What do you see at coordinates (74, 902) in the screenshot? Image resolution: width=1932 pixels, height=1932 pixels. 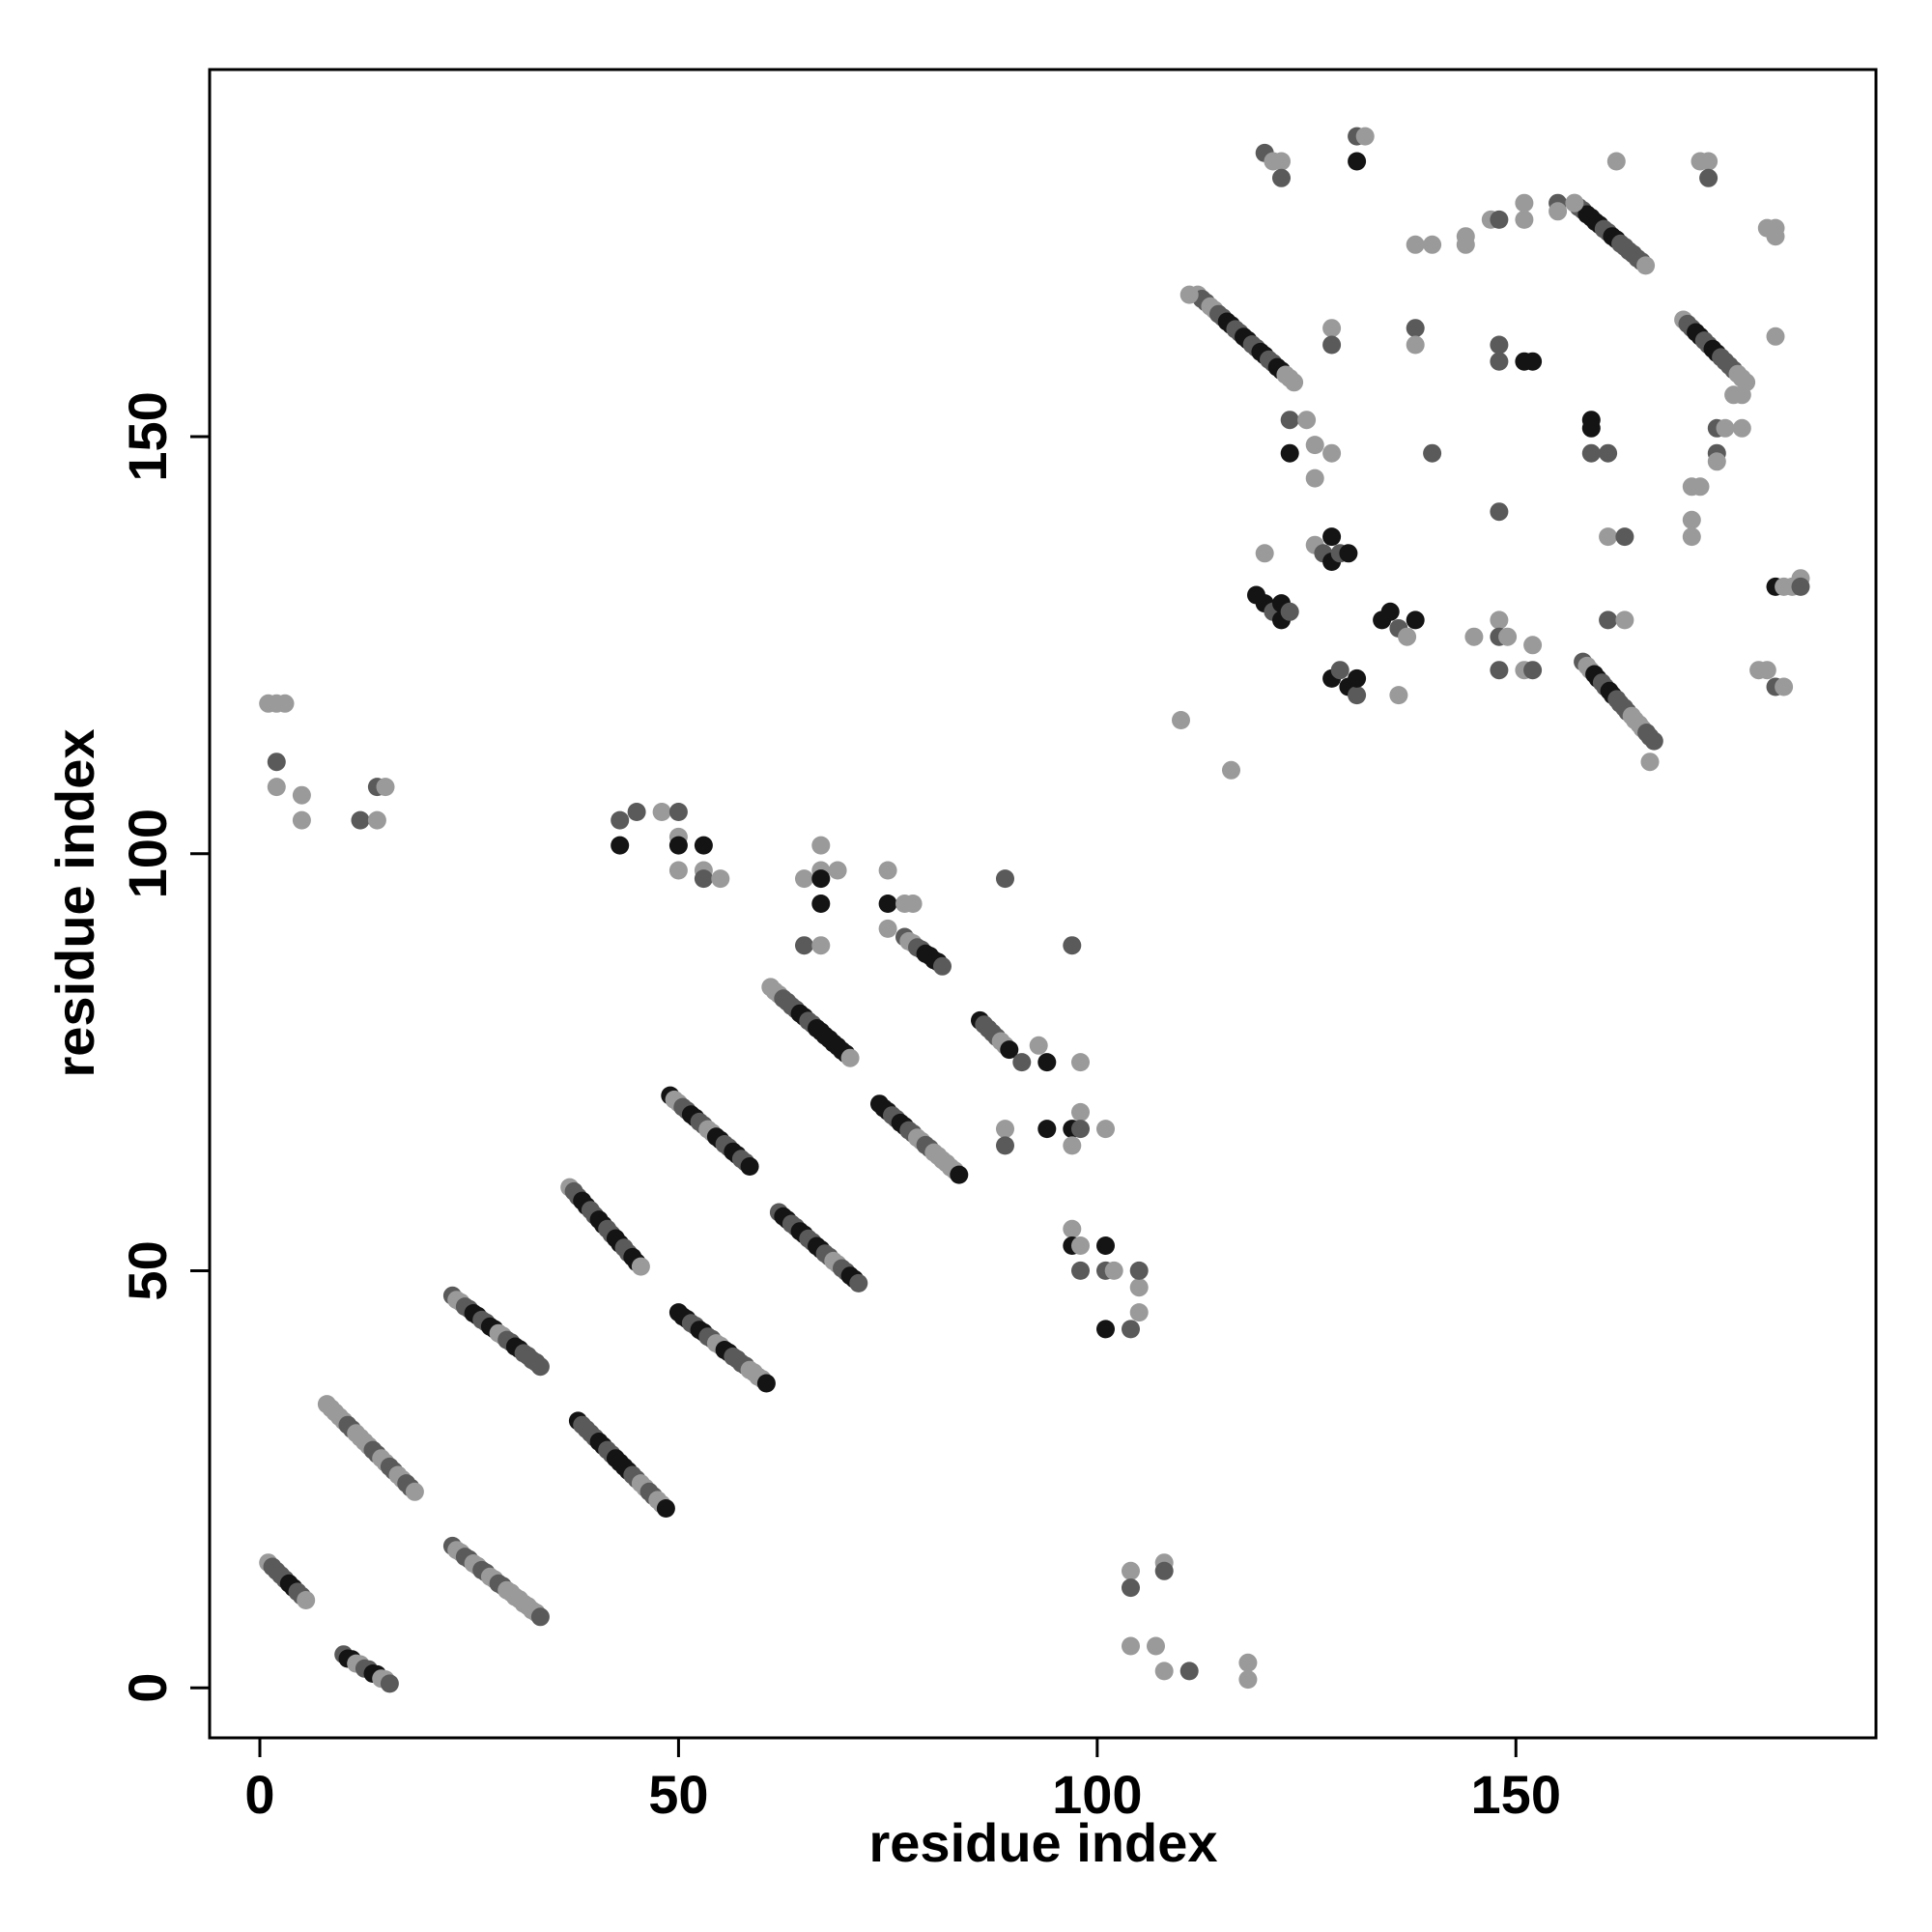 I see `y-axis-title: residue index` at bounding box center [74, 902].